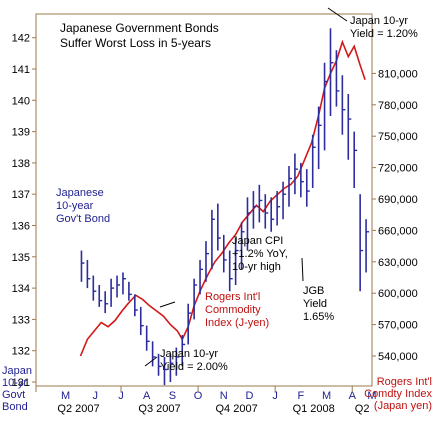 The height and width of the screenshot is (422, 434). Describe the element at coordinates (172, 396) in the screenshot. I see `month-tick-label: S` at that location.